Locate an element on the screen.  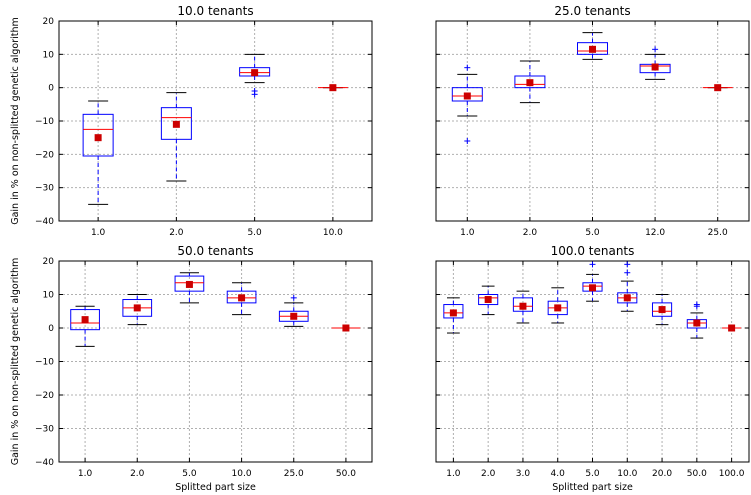
x-tick-label: 12.0 is located at coordinates (655, 233).